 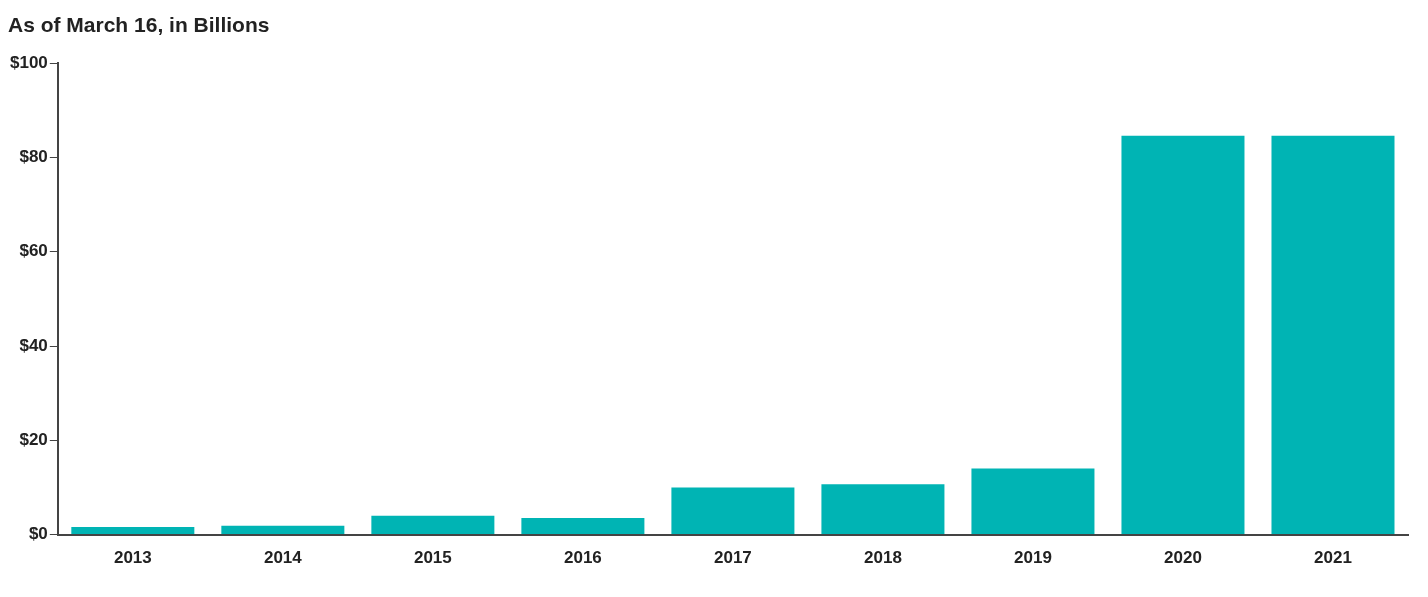 What do you see at coordinates (139, 25) in the screenshot?
I see `chart-subtitle: As of March 16, in Billions` at bounding box center [139, 25].